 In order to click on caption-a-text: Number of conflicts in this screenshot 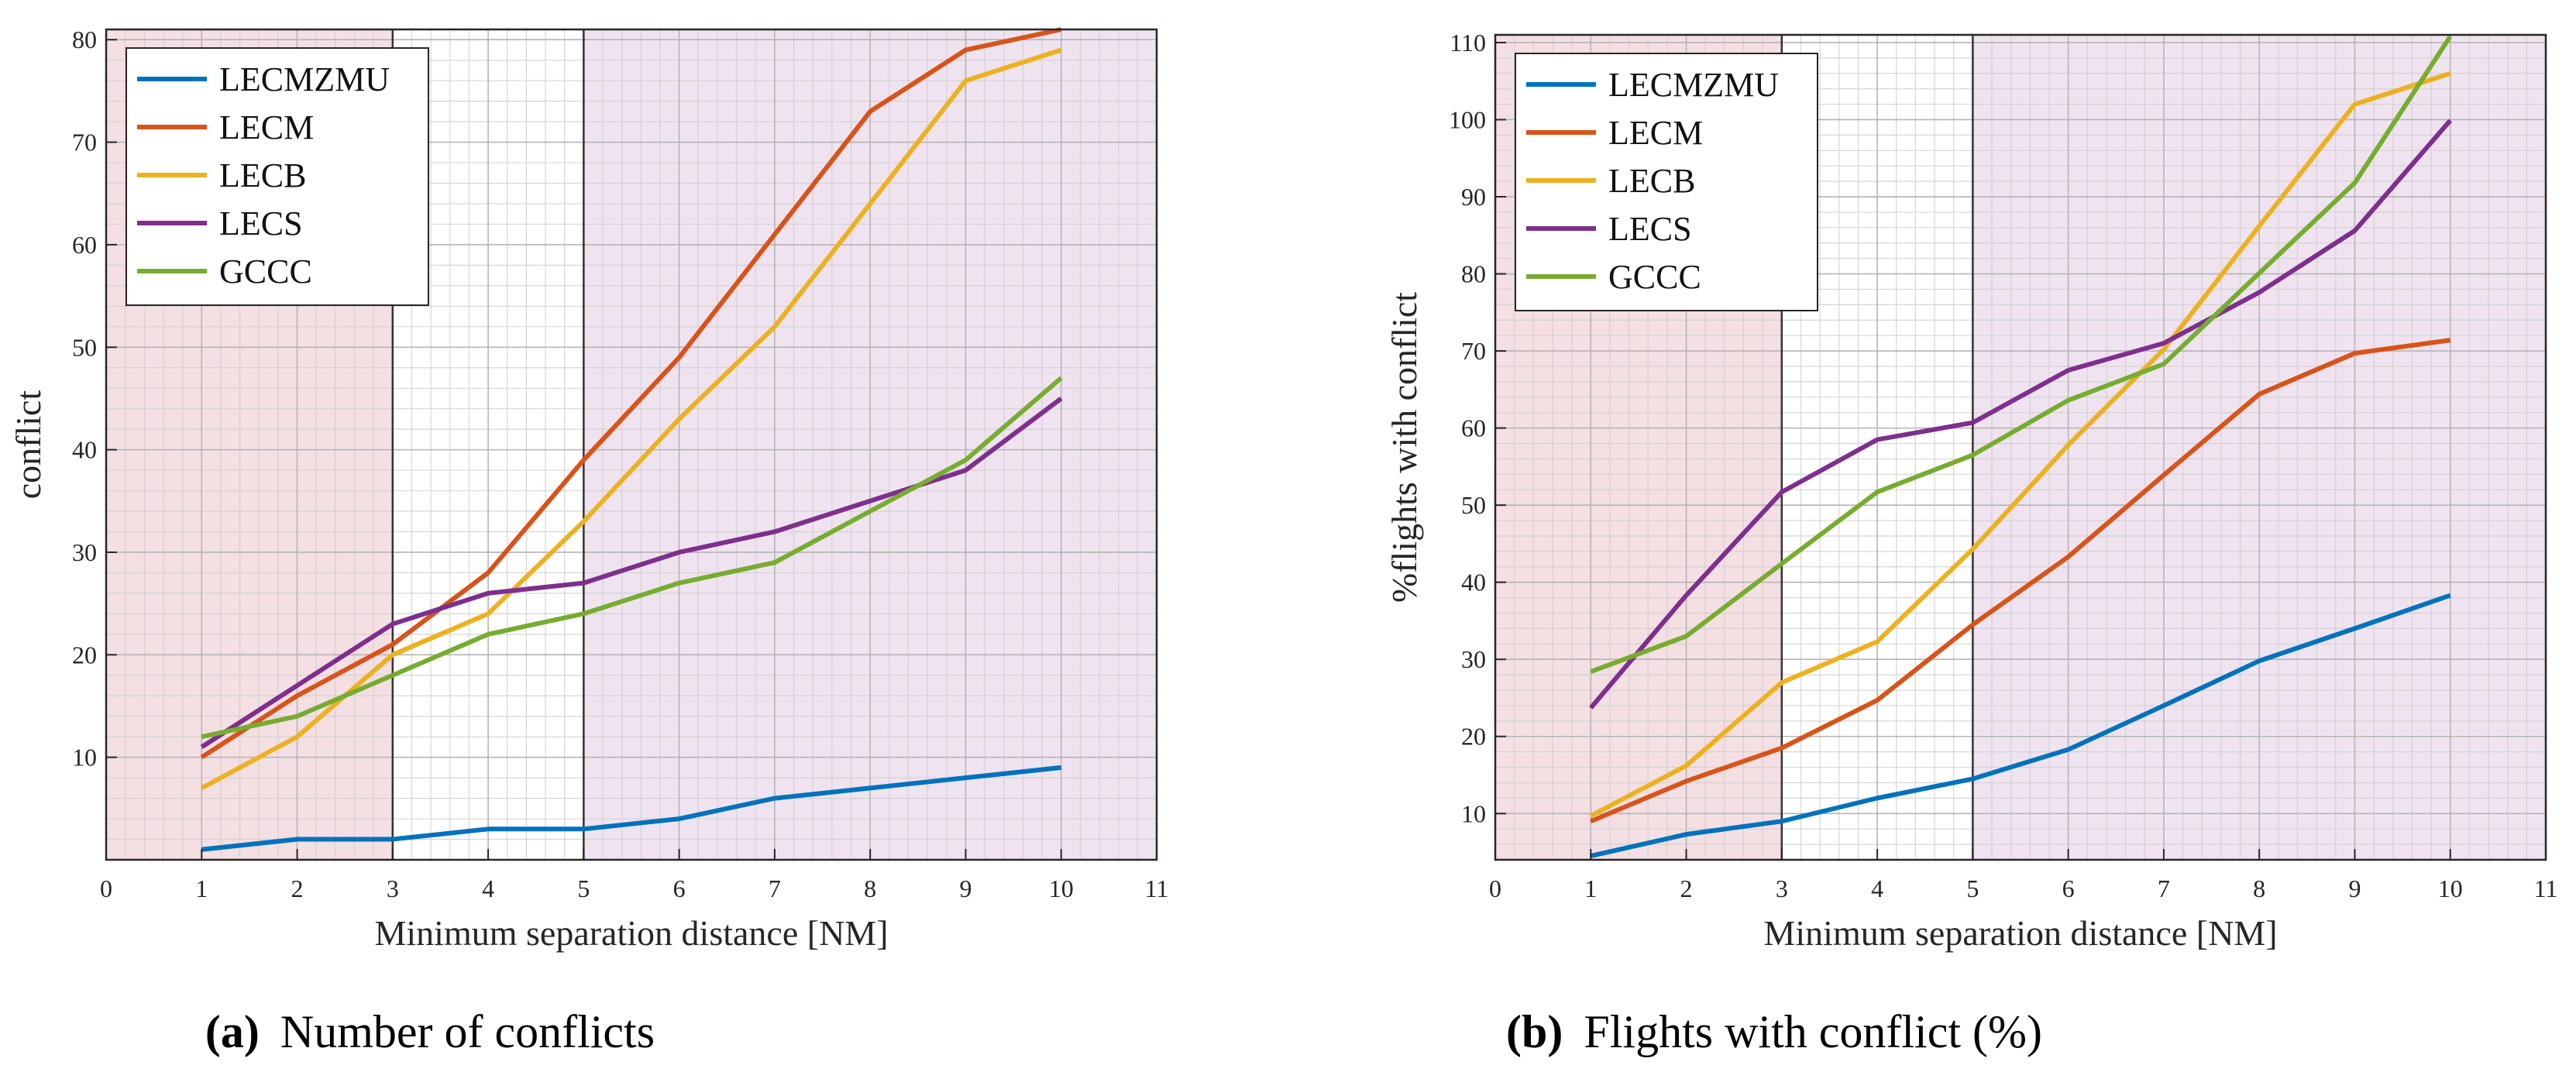, I will do `click(467, 1031)`.